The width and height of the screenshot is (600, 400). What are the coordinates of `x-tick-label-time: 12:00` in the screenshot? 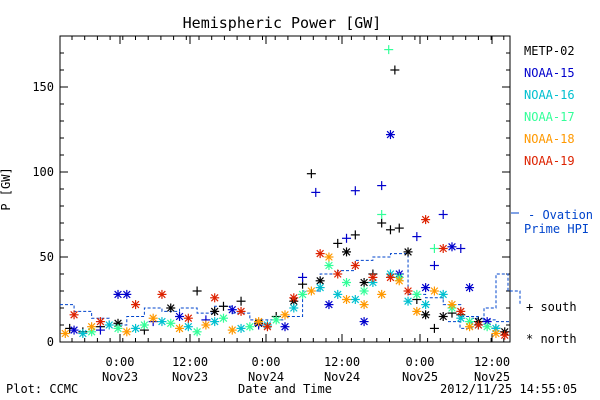 It's located at (492, 362).